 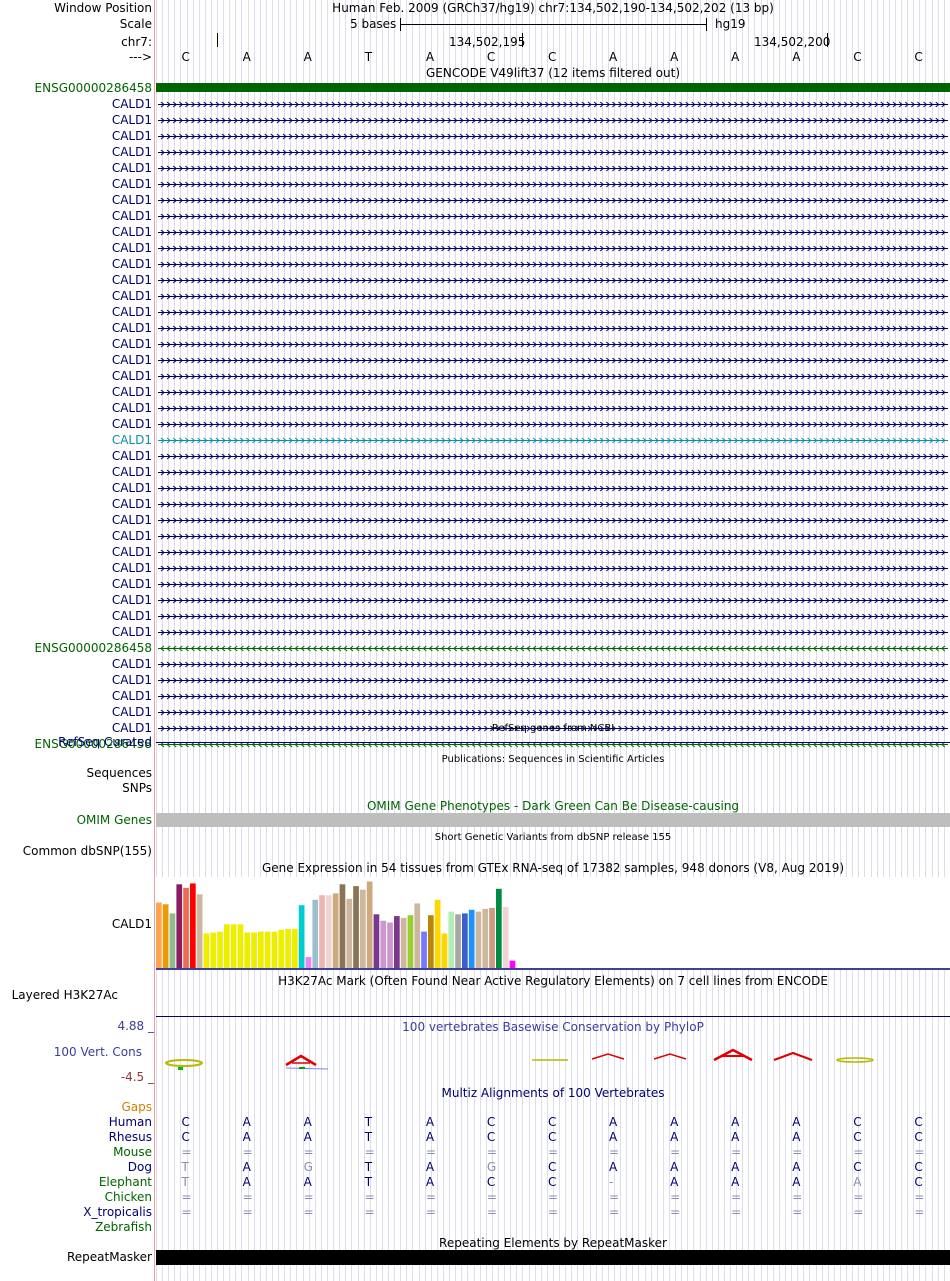 I want to click on transcript-reverse, so click(x=553, y=648).